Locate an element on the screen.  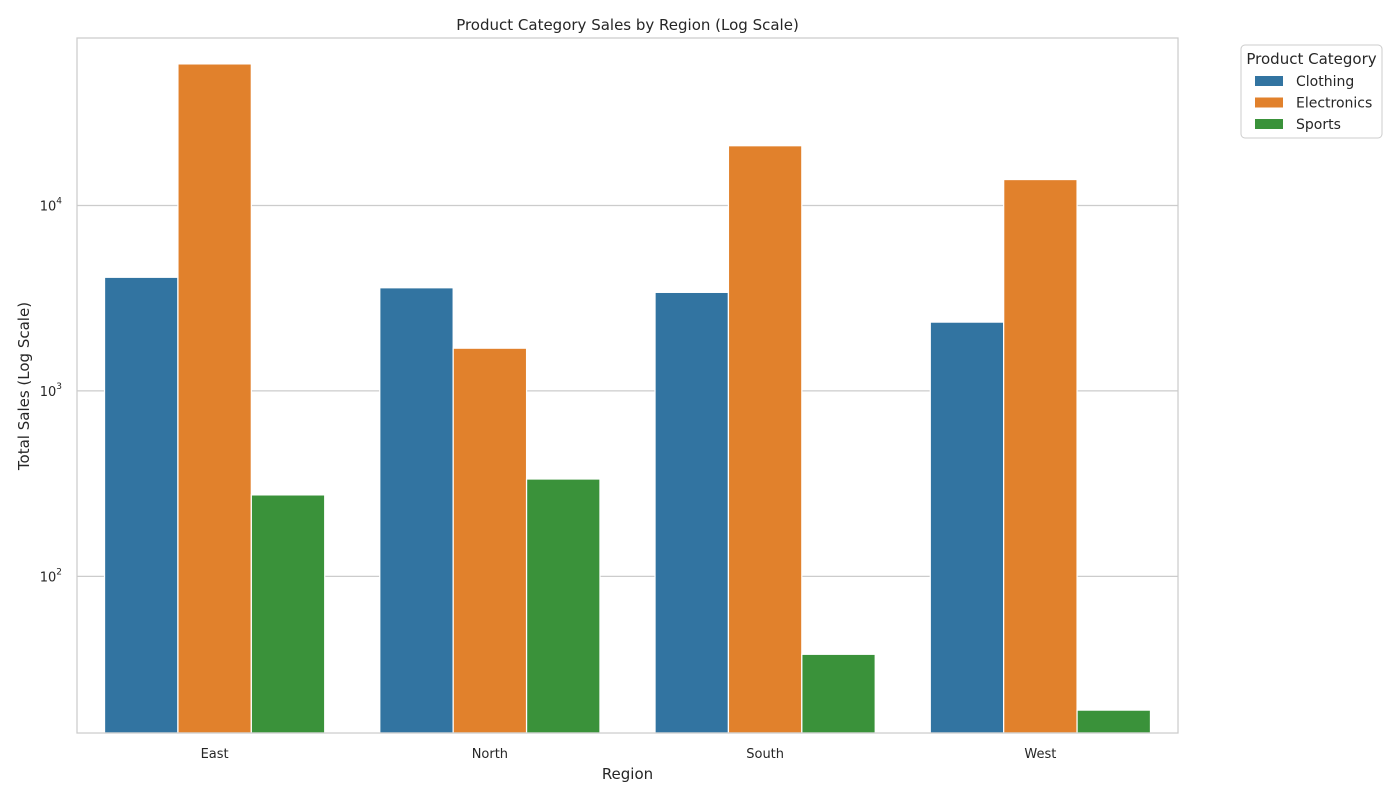
x-axis-label: Region is located at coordinates (627, 774).